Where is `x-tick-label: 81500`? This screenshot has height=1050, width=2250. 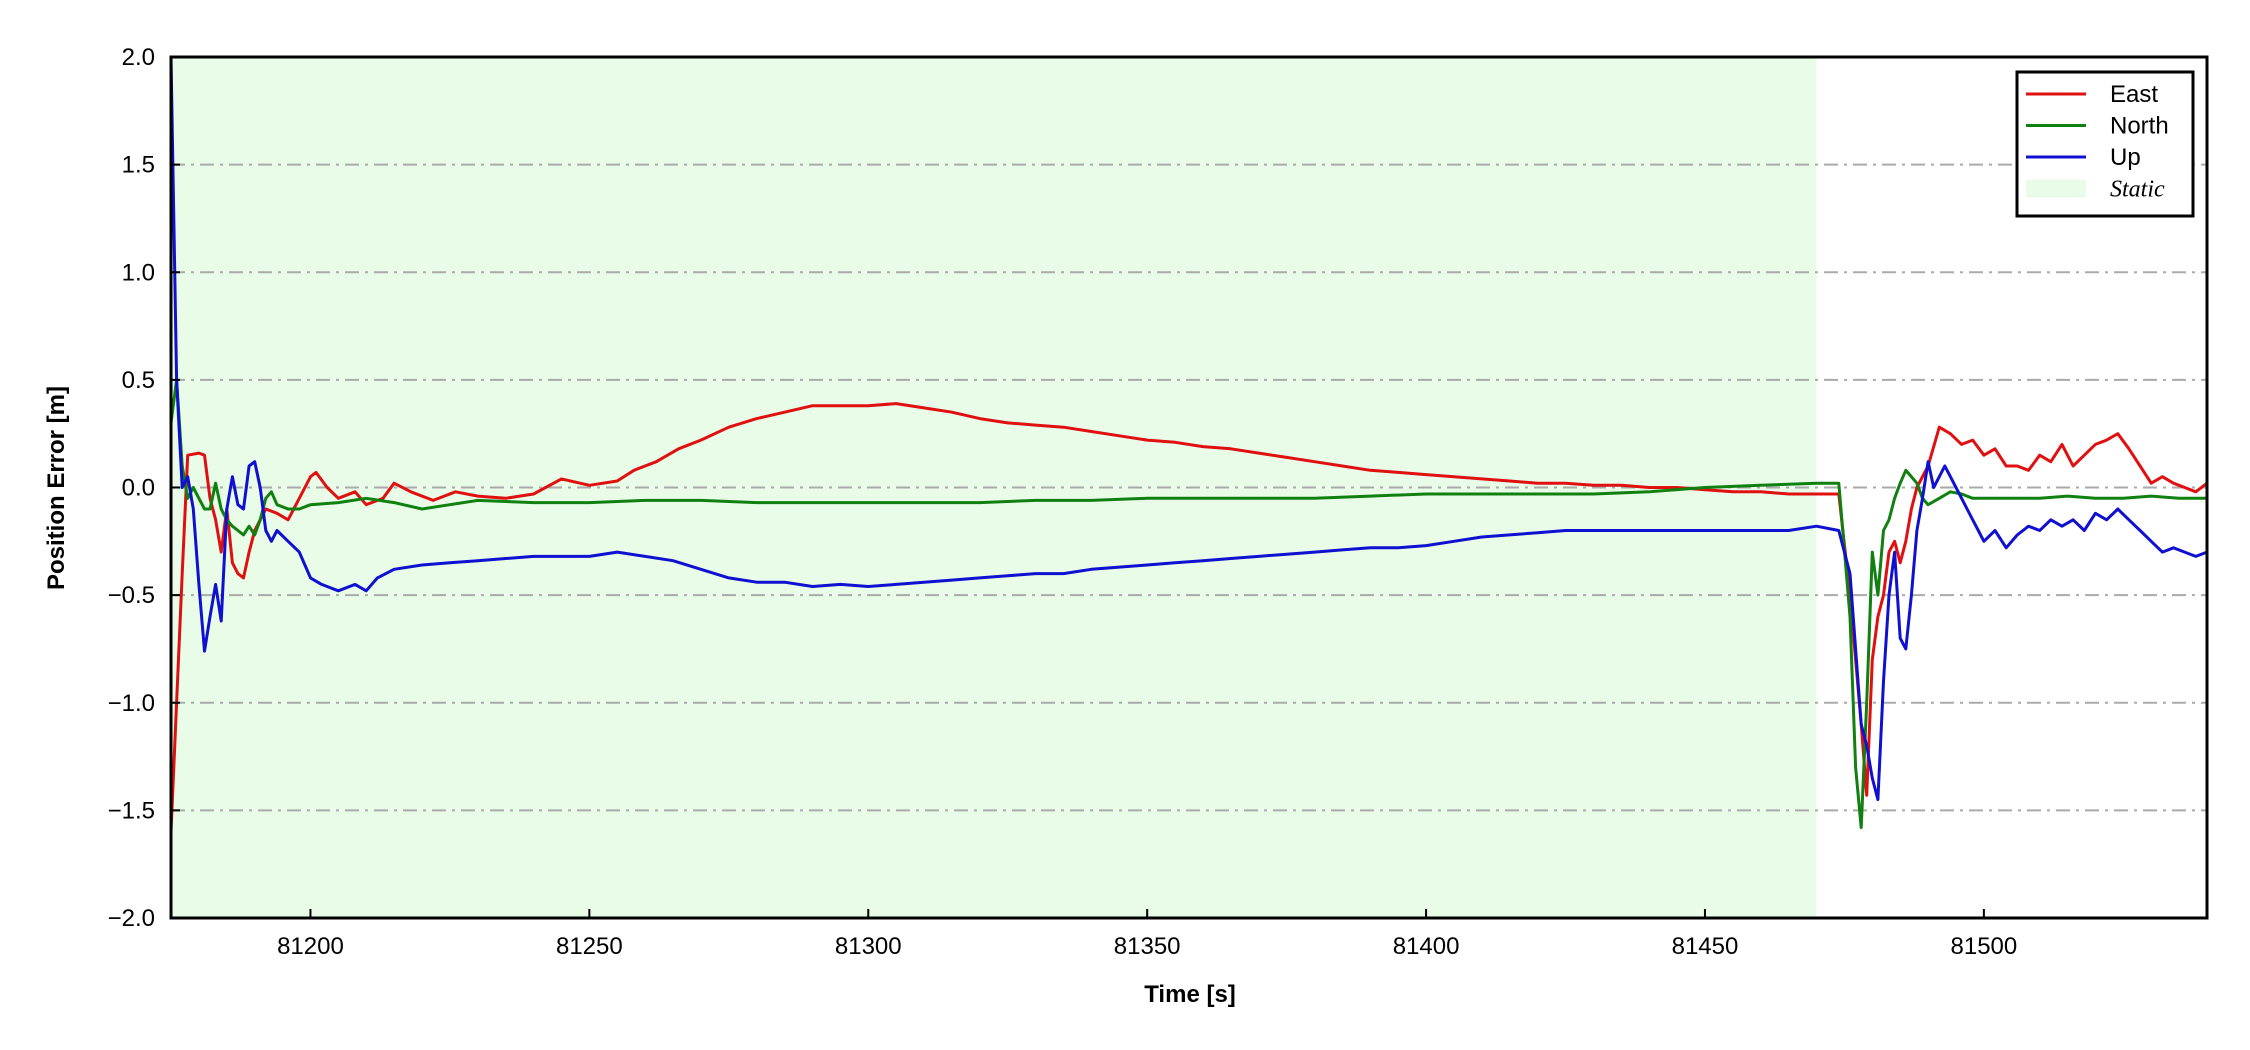 x-tick-label: 81500 is located at coordinates (1984, 946).